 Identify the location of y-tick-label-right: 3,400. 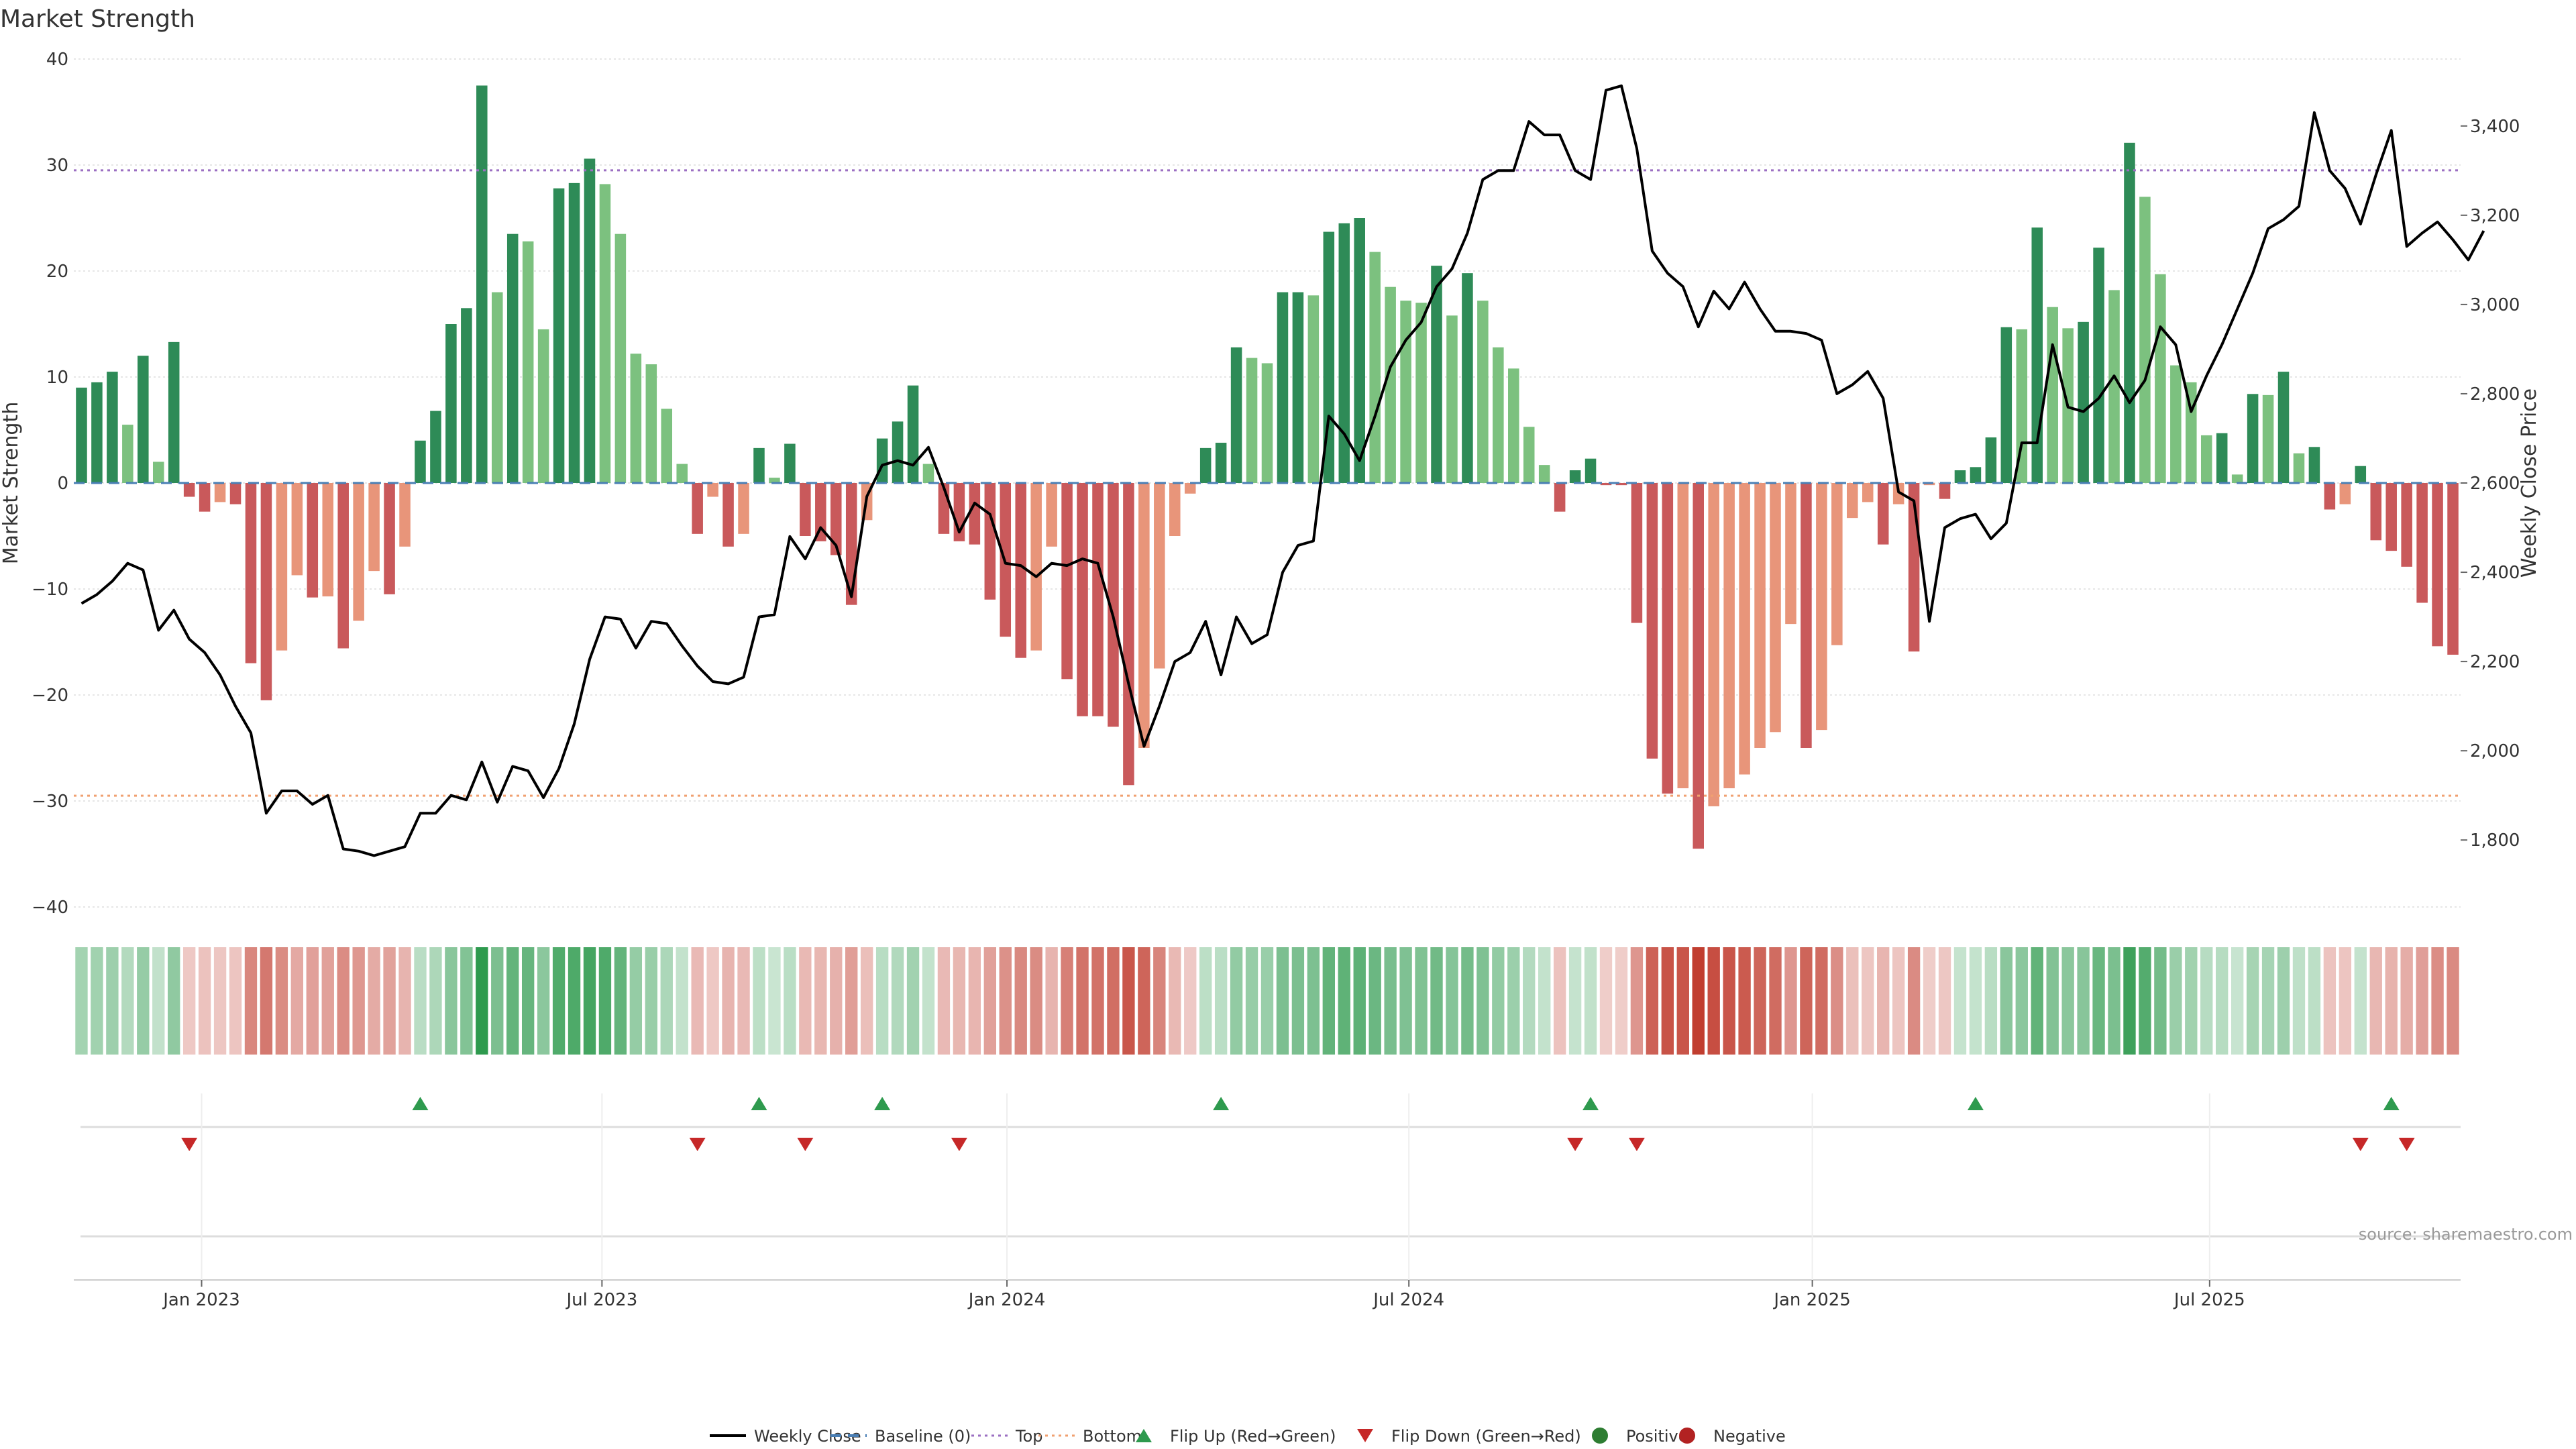
(2495, 127).